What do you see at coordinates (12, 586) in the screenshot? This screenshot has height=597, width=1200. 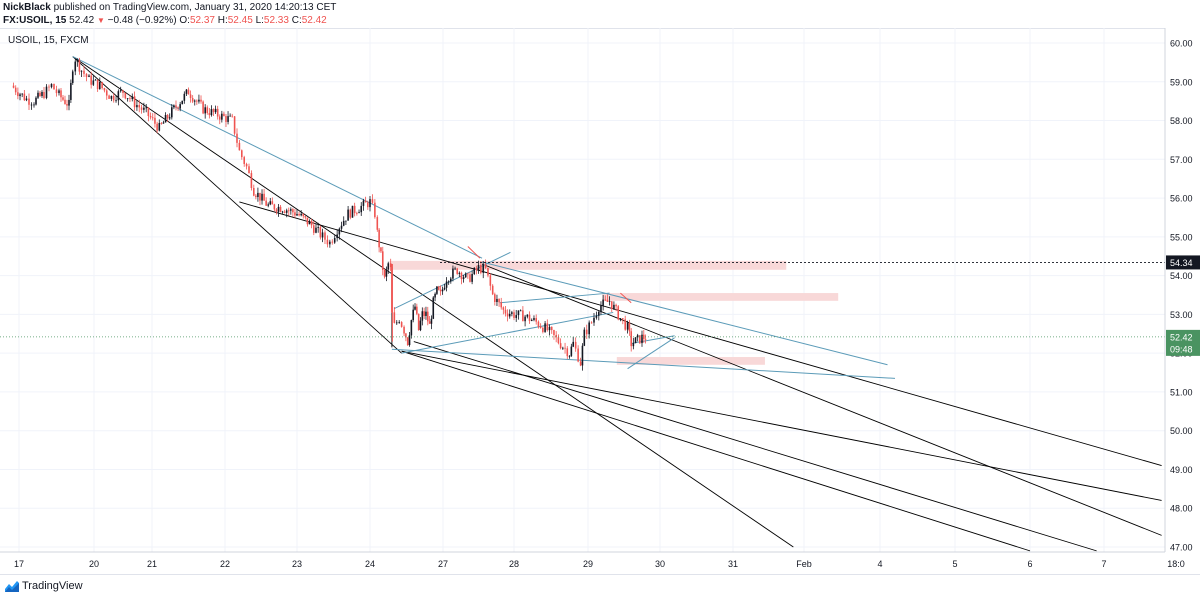 I see `tradingview-logo-icon` at bounding box center [12, 586].